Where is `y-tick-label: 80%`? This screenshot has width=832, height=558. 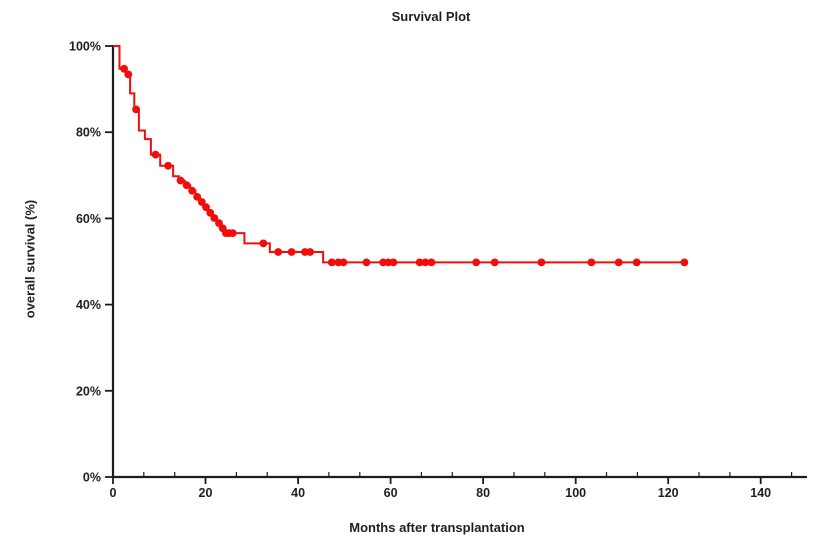
y-tick-label: 80% is located at coordinates (88, 133).